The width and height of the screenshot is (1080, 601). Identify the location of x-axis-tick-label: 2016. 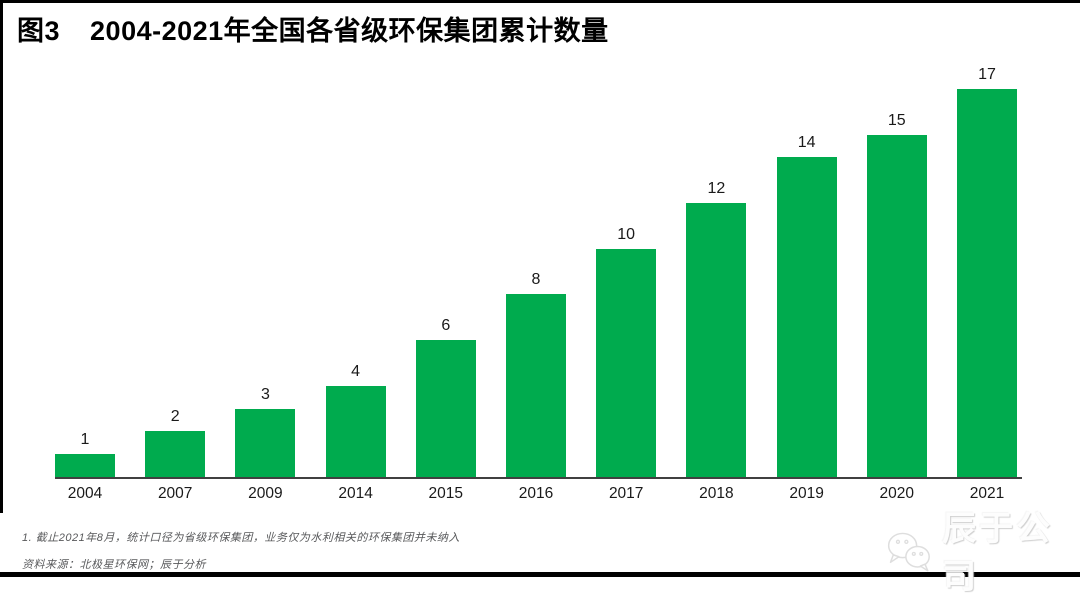
(536, 493).